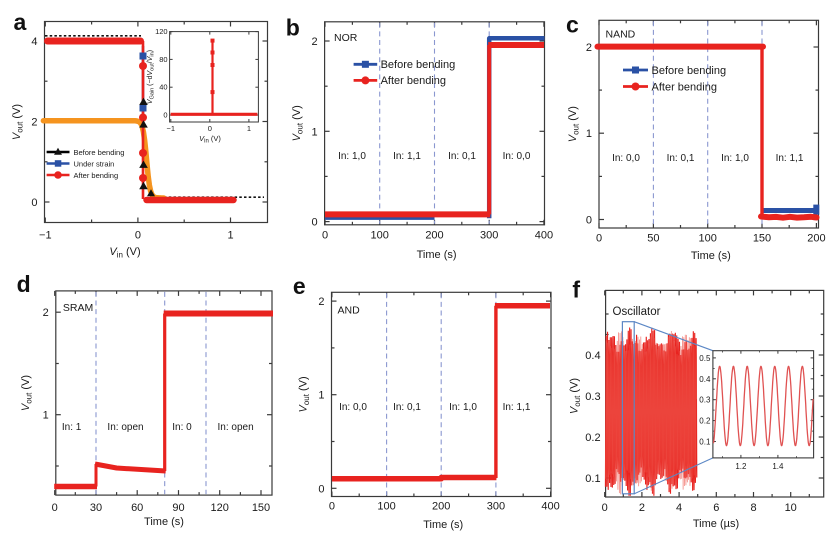 This screenshot has width=830, height=554. What do you see at coordinates (637, 312) in the screenshot?
I see `svg-text: Oscillator` at bounding box center [637, 312].